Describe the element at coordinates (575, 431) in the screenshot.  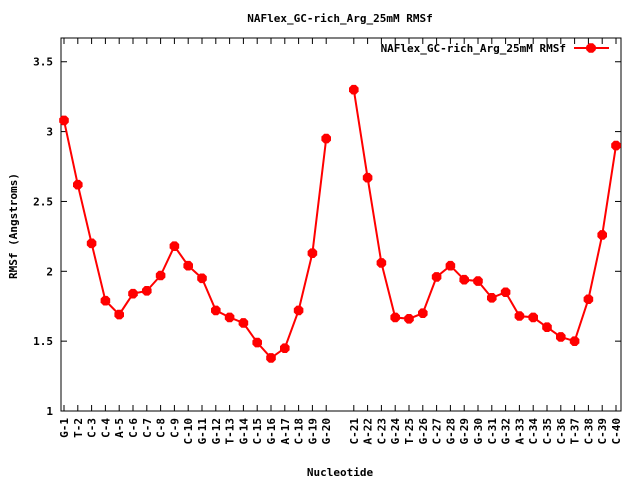
I see `x-tick-label: T-37` at that location.